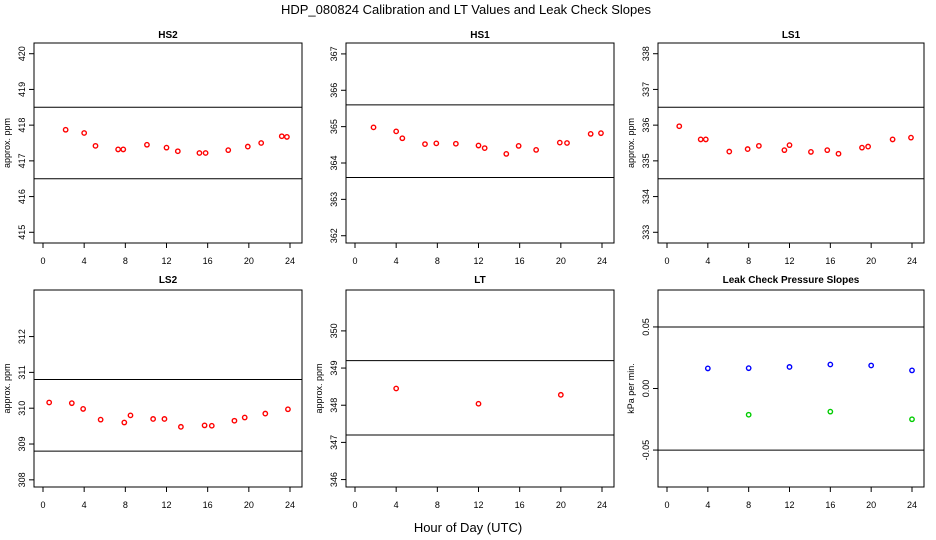 The image size is (936, 540). What do you see at coordinates (646, 125) in the screenshot?
I see `y-tick-label: 336` at bounding box center [646, 125].